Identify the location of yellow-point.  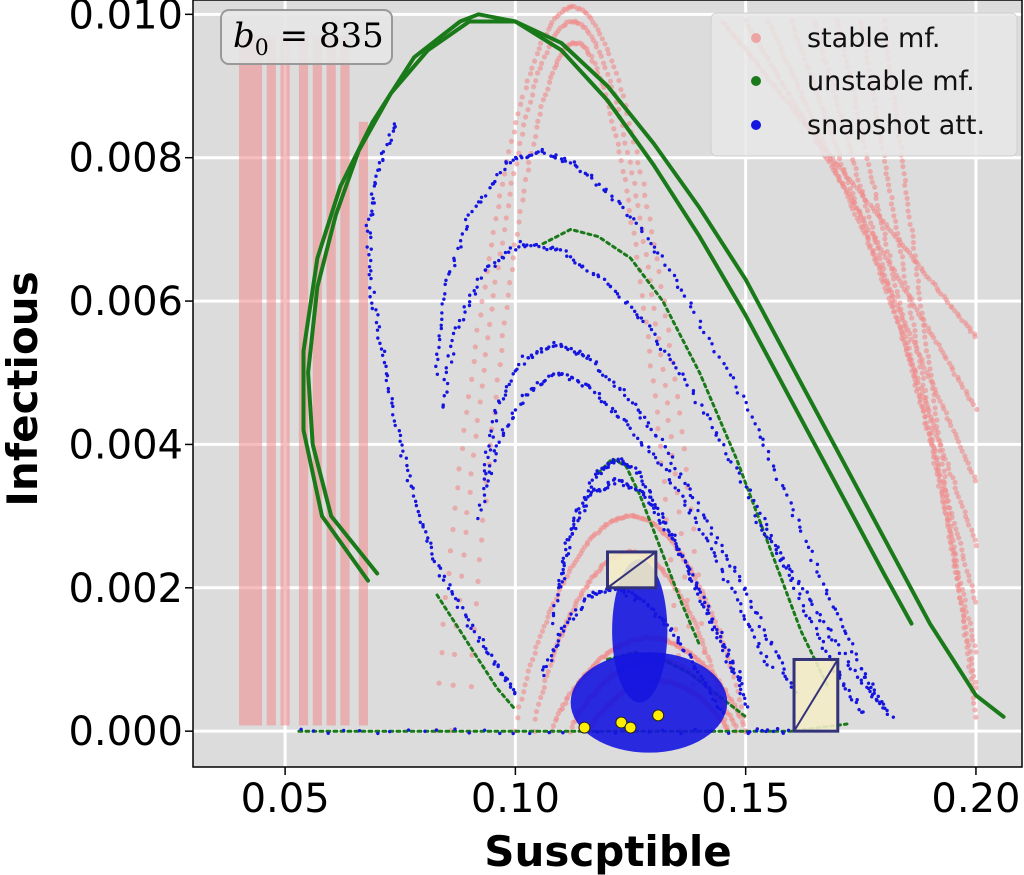
(584, 727).